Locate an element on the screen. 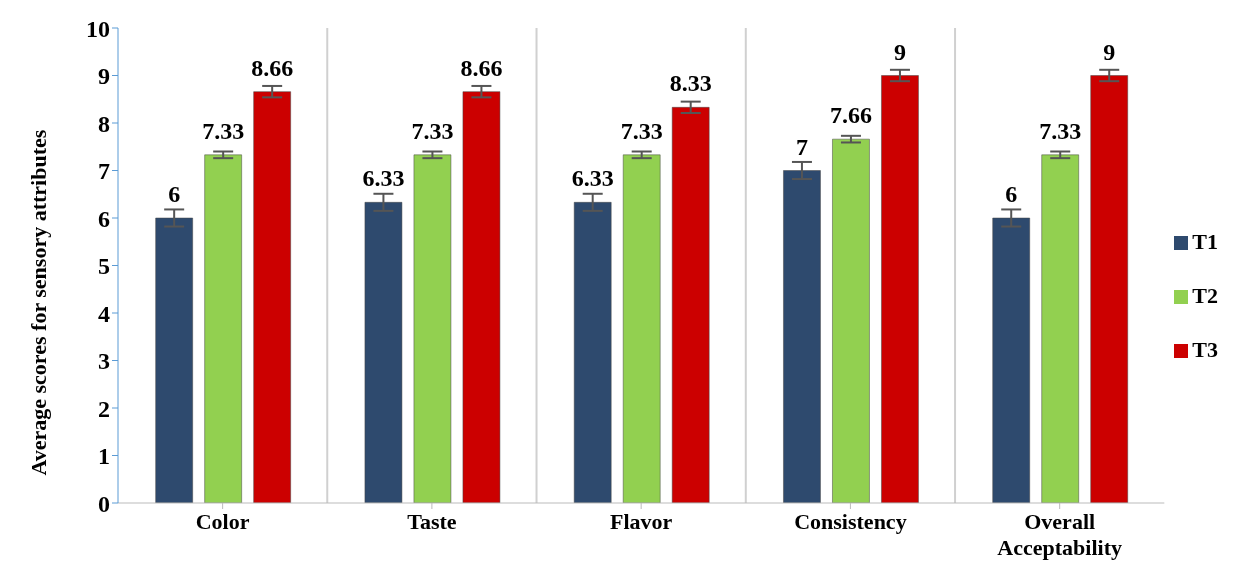  legend-label: T2 is located at coordinates (1205, 295).